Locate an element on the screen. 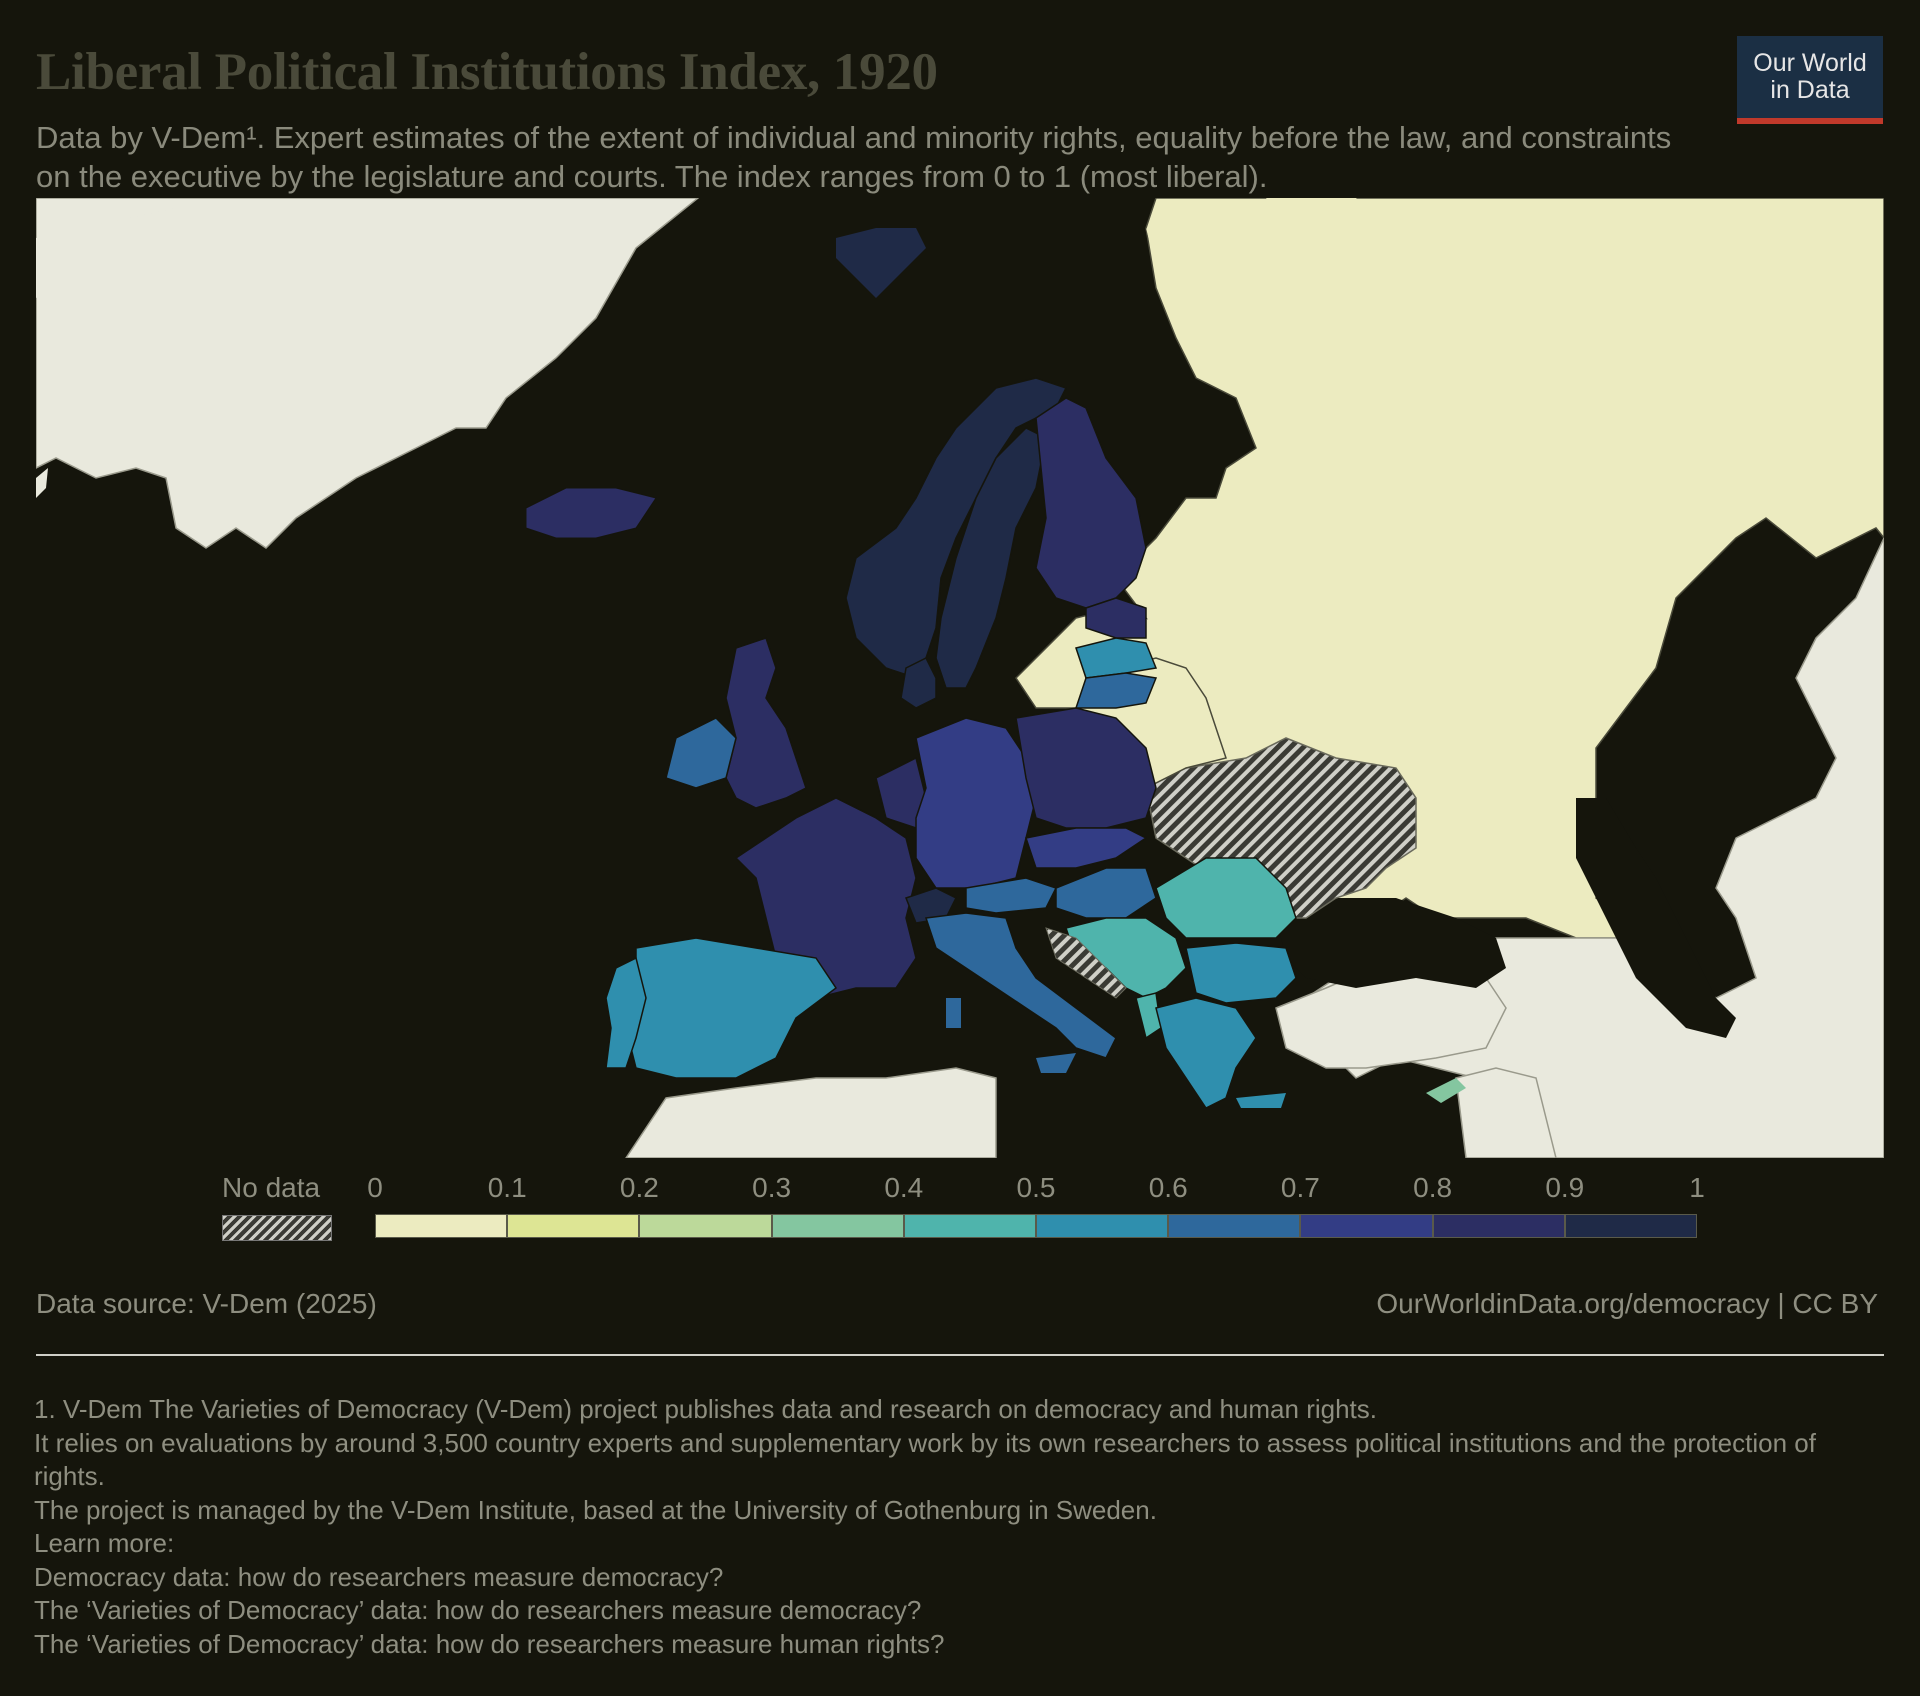 The height and width of the screenshot is (1696, 1920). region-estonia is located at coordinates (1116, 618).